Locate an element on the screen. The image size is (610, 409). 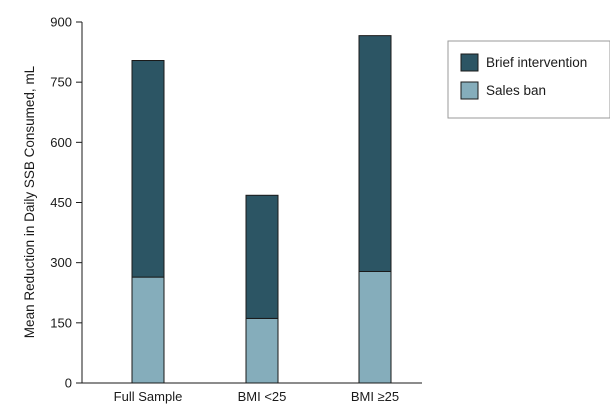
y-tick-label: 600 is located at coordinates (61, 142).